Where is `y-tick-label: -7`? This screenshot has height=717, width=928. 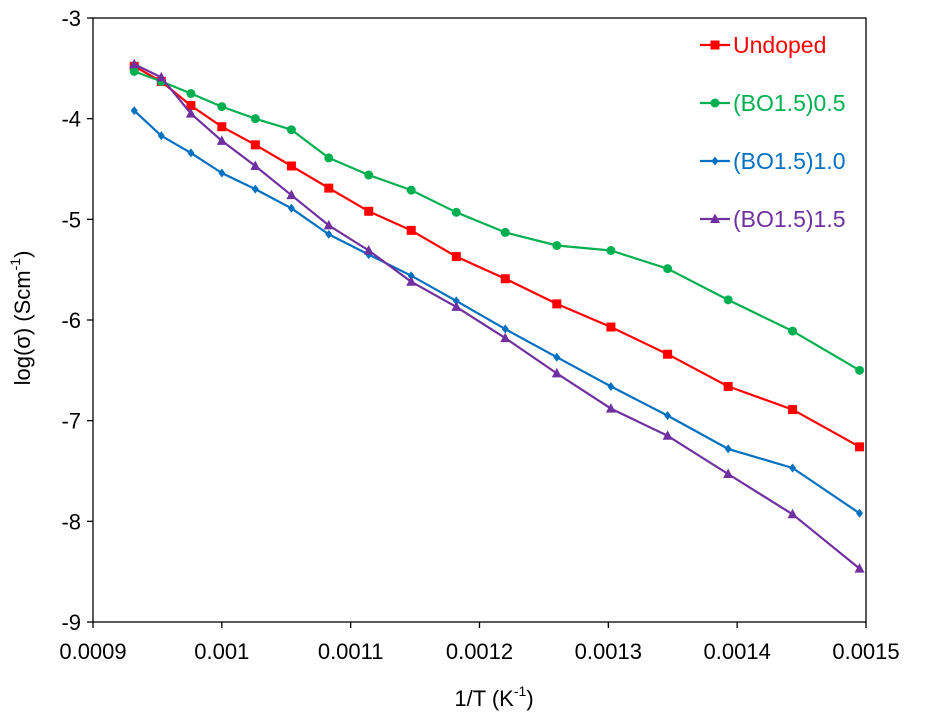 y-tick-label: -7 is located at coordinates (71, 421).